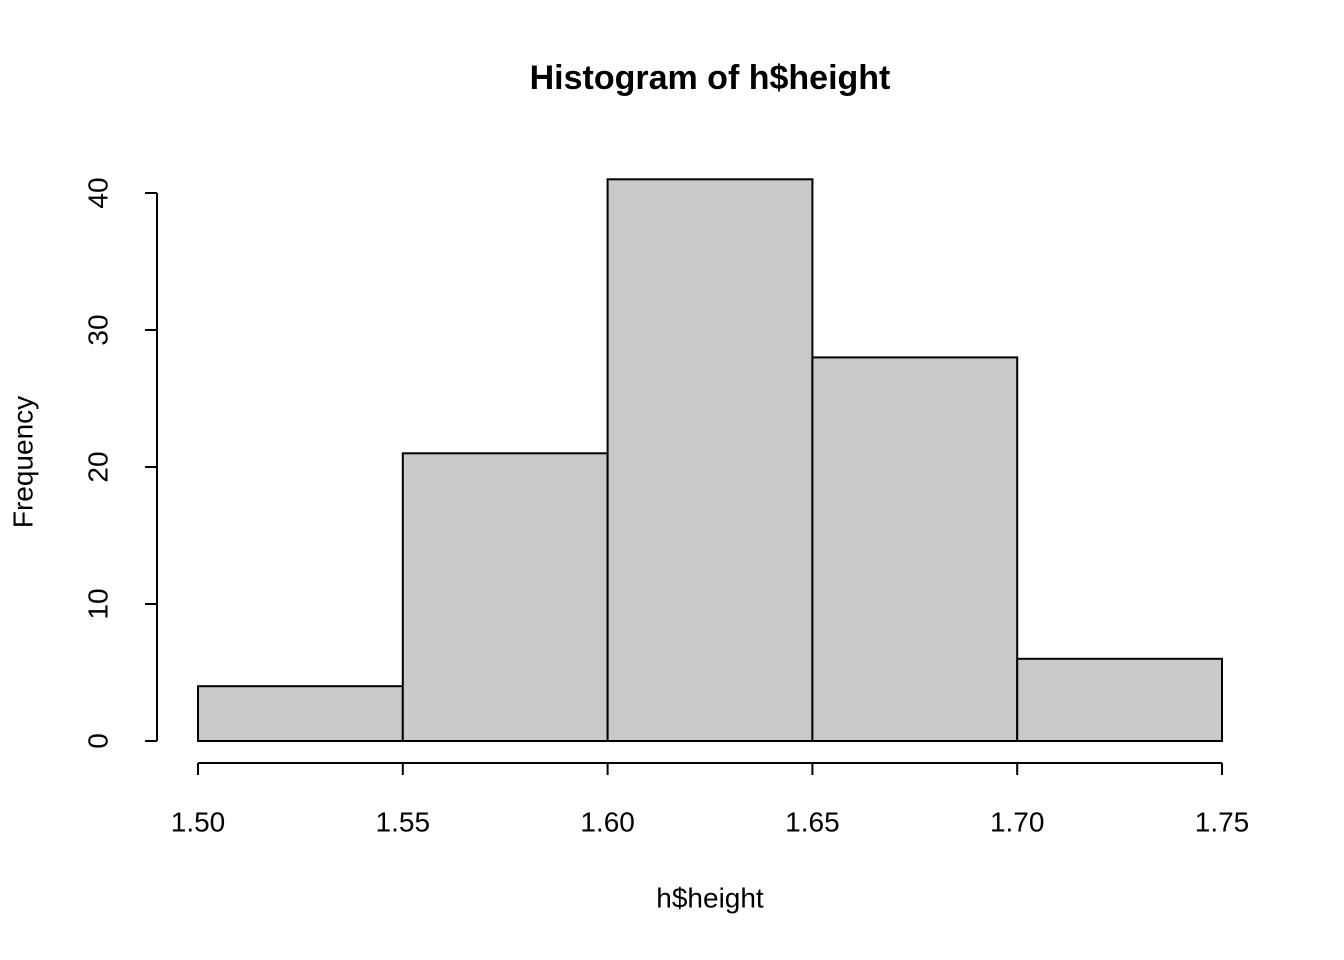  I want to click on chart-title: Histogram of h$height, so click(710, 78).